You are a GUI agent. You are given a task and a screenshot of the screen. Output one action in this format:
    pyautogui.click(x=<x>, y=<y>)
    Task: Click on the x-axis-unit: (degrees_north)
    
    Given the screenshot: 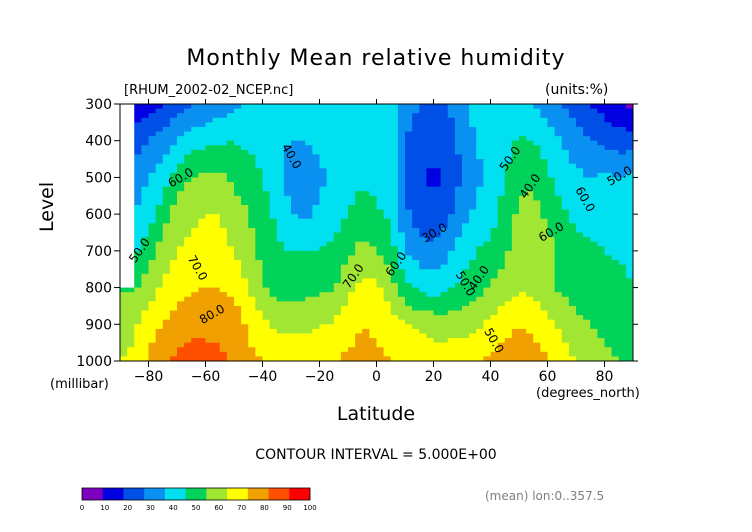 What is the action you would take?
    pyautogui.click(x=588, y=393)
    